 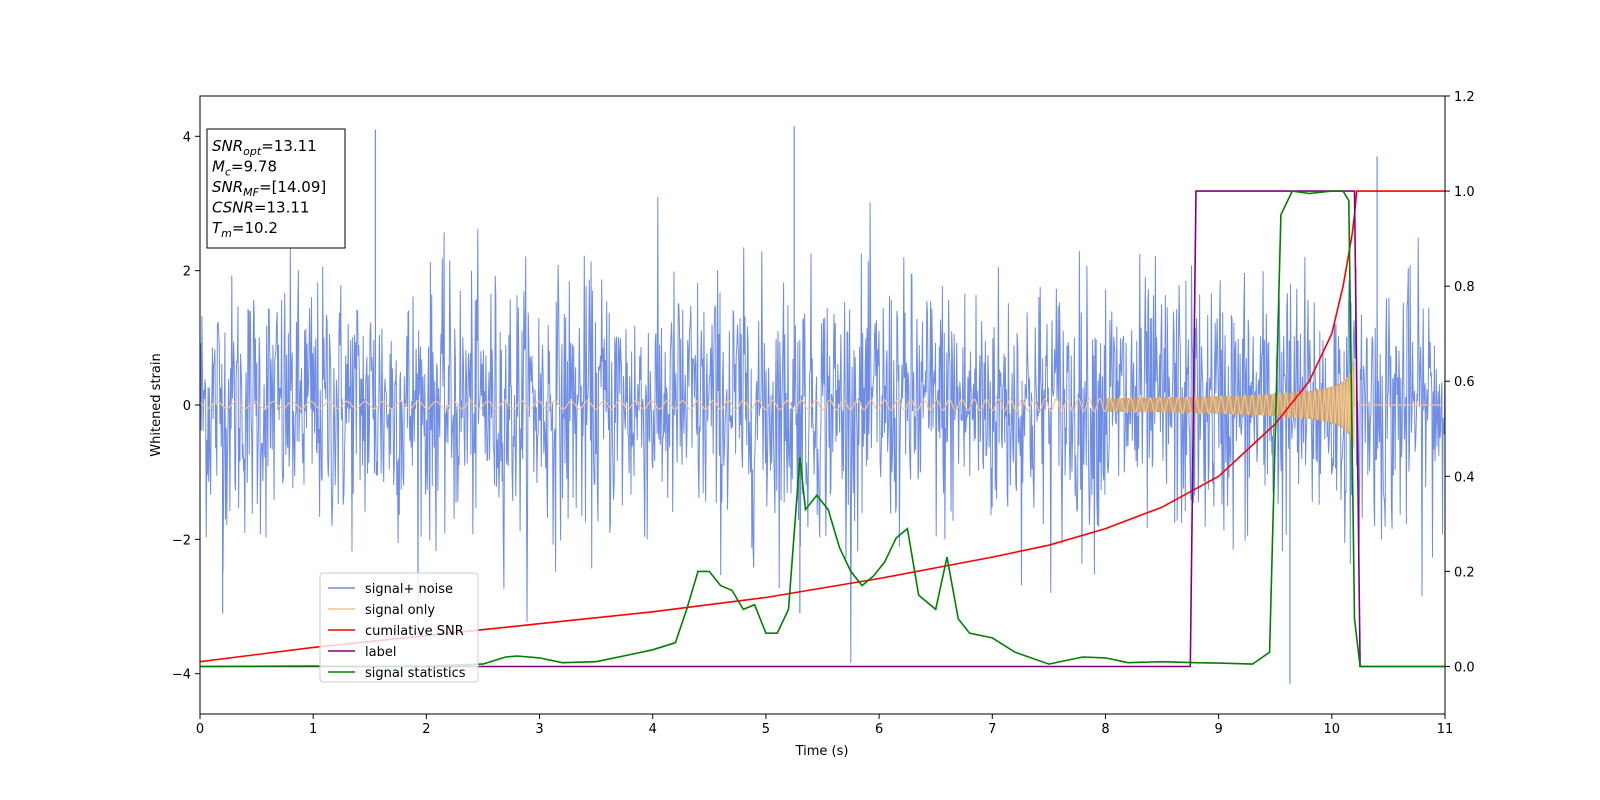 What do you see at coordinates (218, 167) in the screenshot?
I see `annotation-variable: M` at bounding box center [218, 167].